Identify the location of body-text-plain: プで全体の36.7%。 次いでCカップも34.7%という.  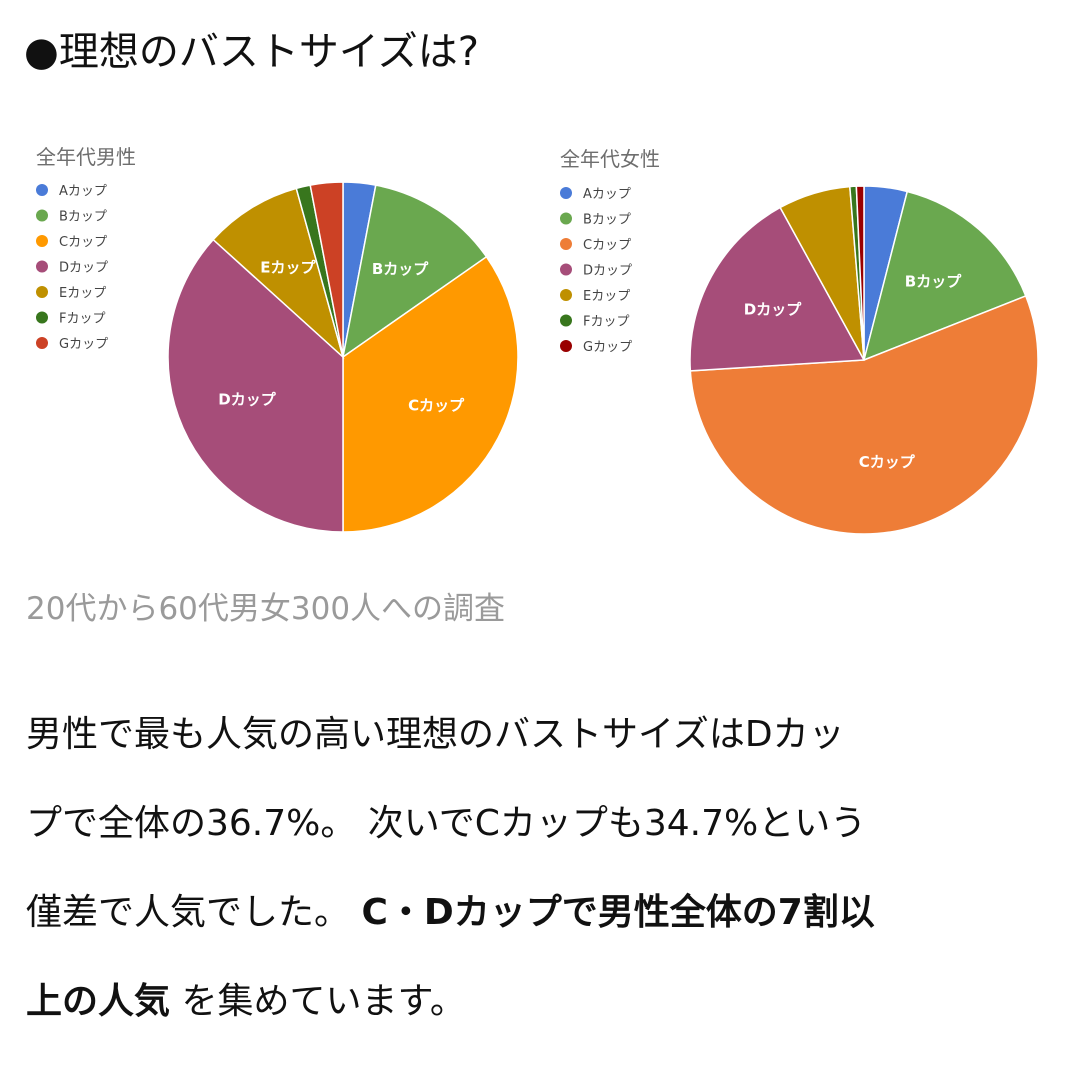
(446, 823).